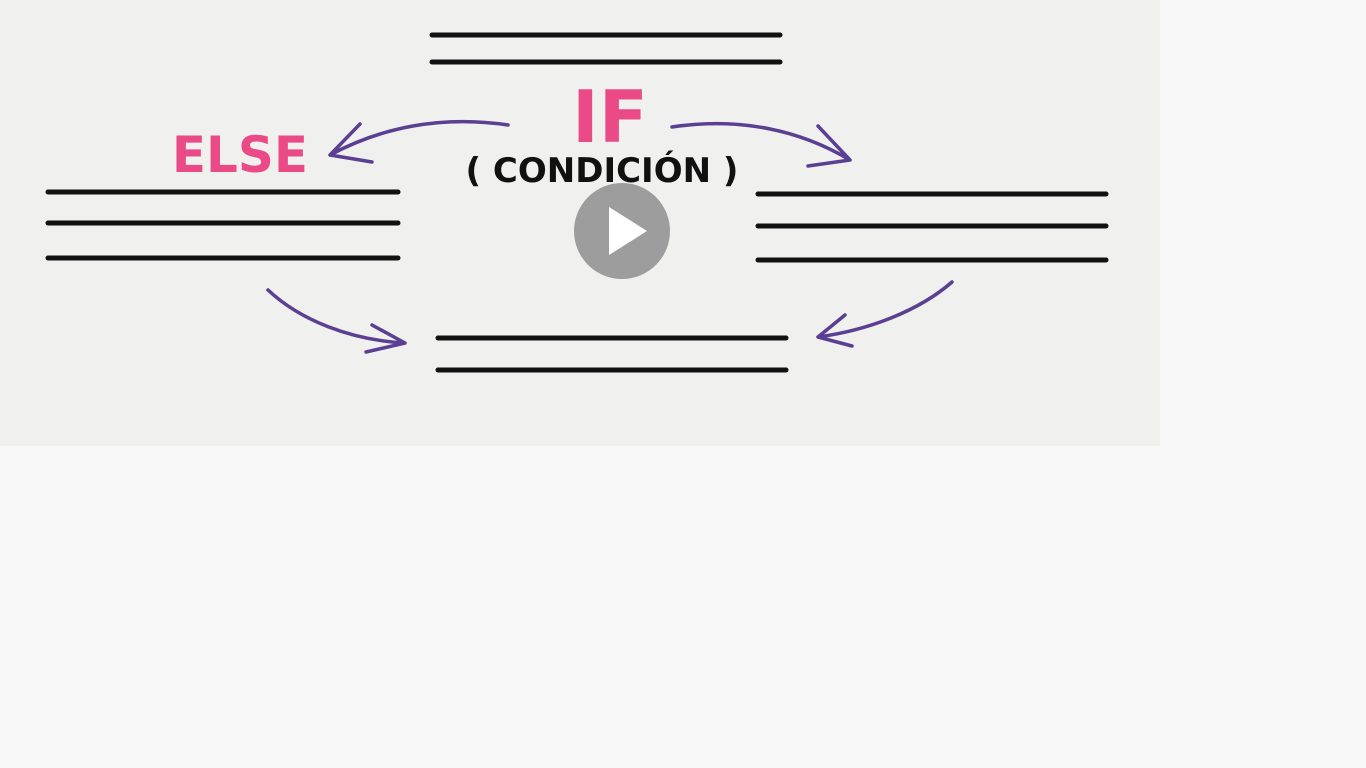 The width and height of the screenshot is (1366, 768). Describe the element at coordinates (628, 231) in the screenshot. I see `play-icon` at that location.